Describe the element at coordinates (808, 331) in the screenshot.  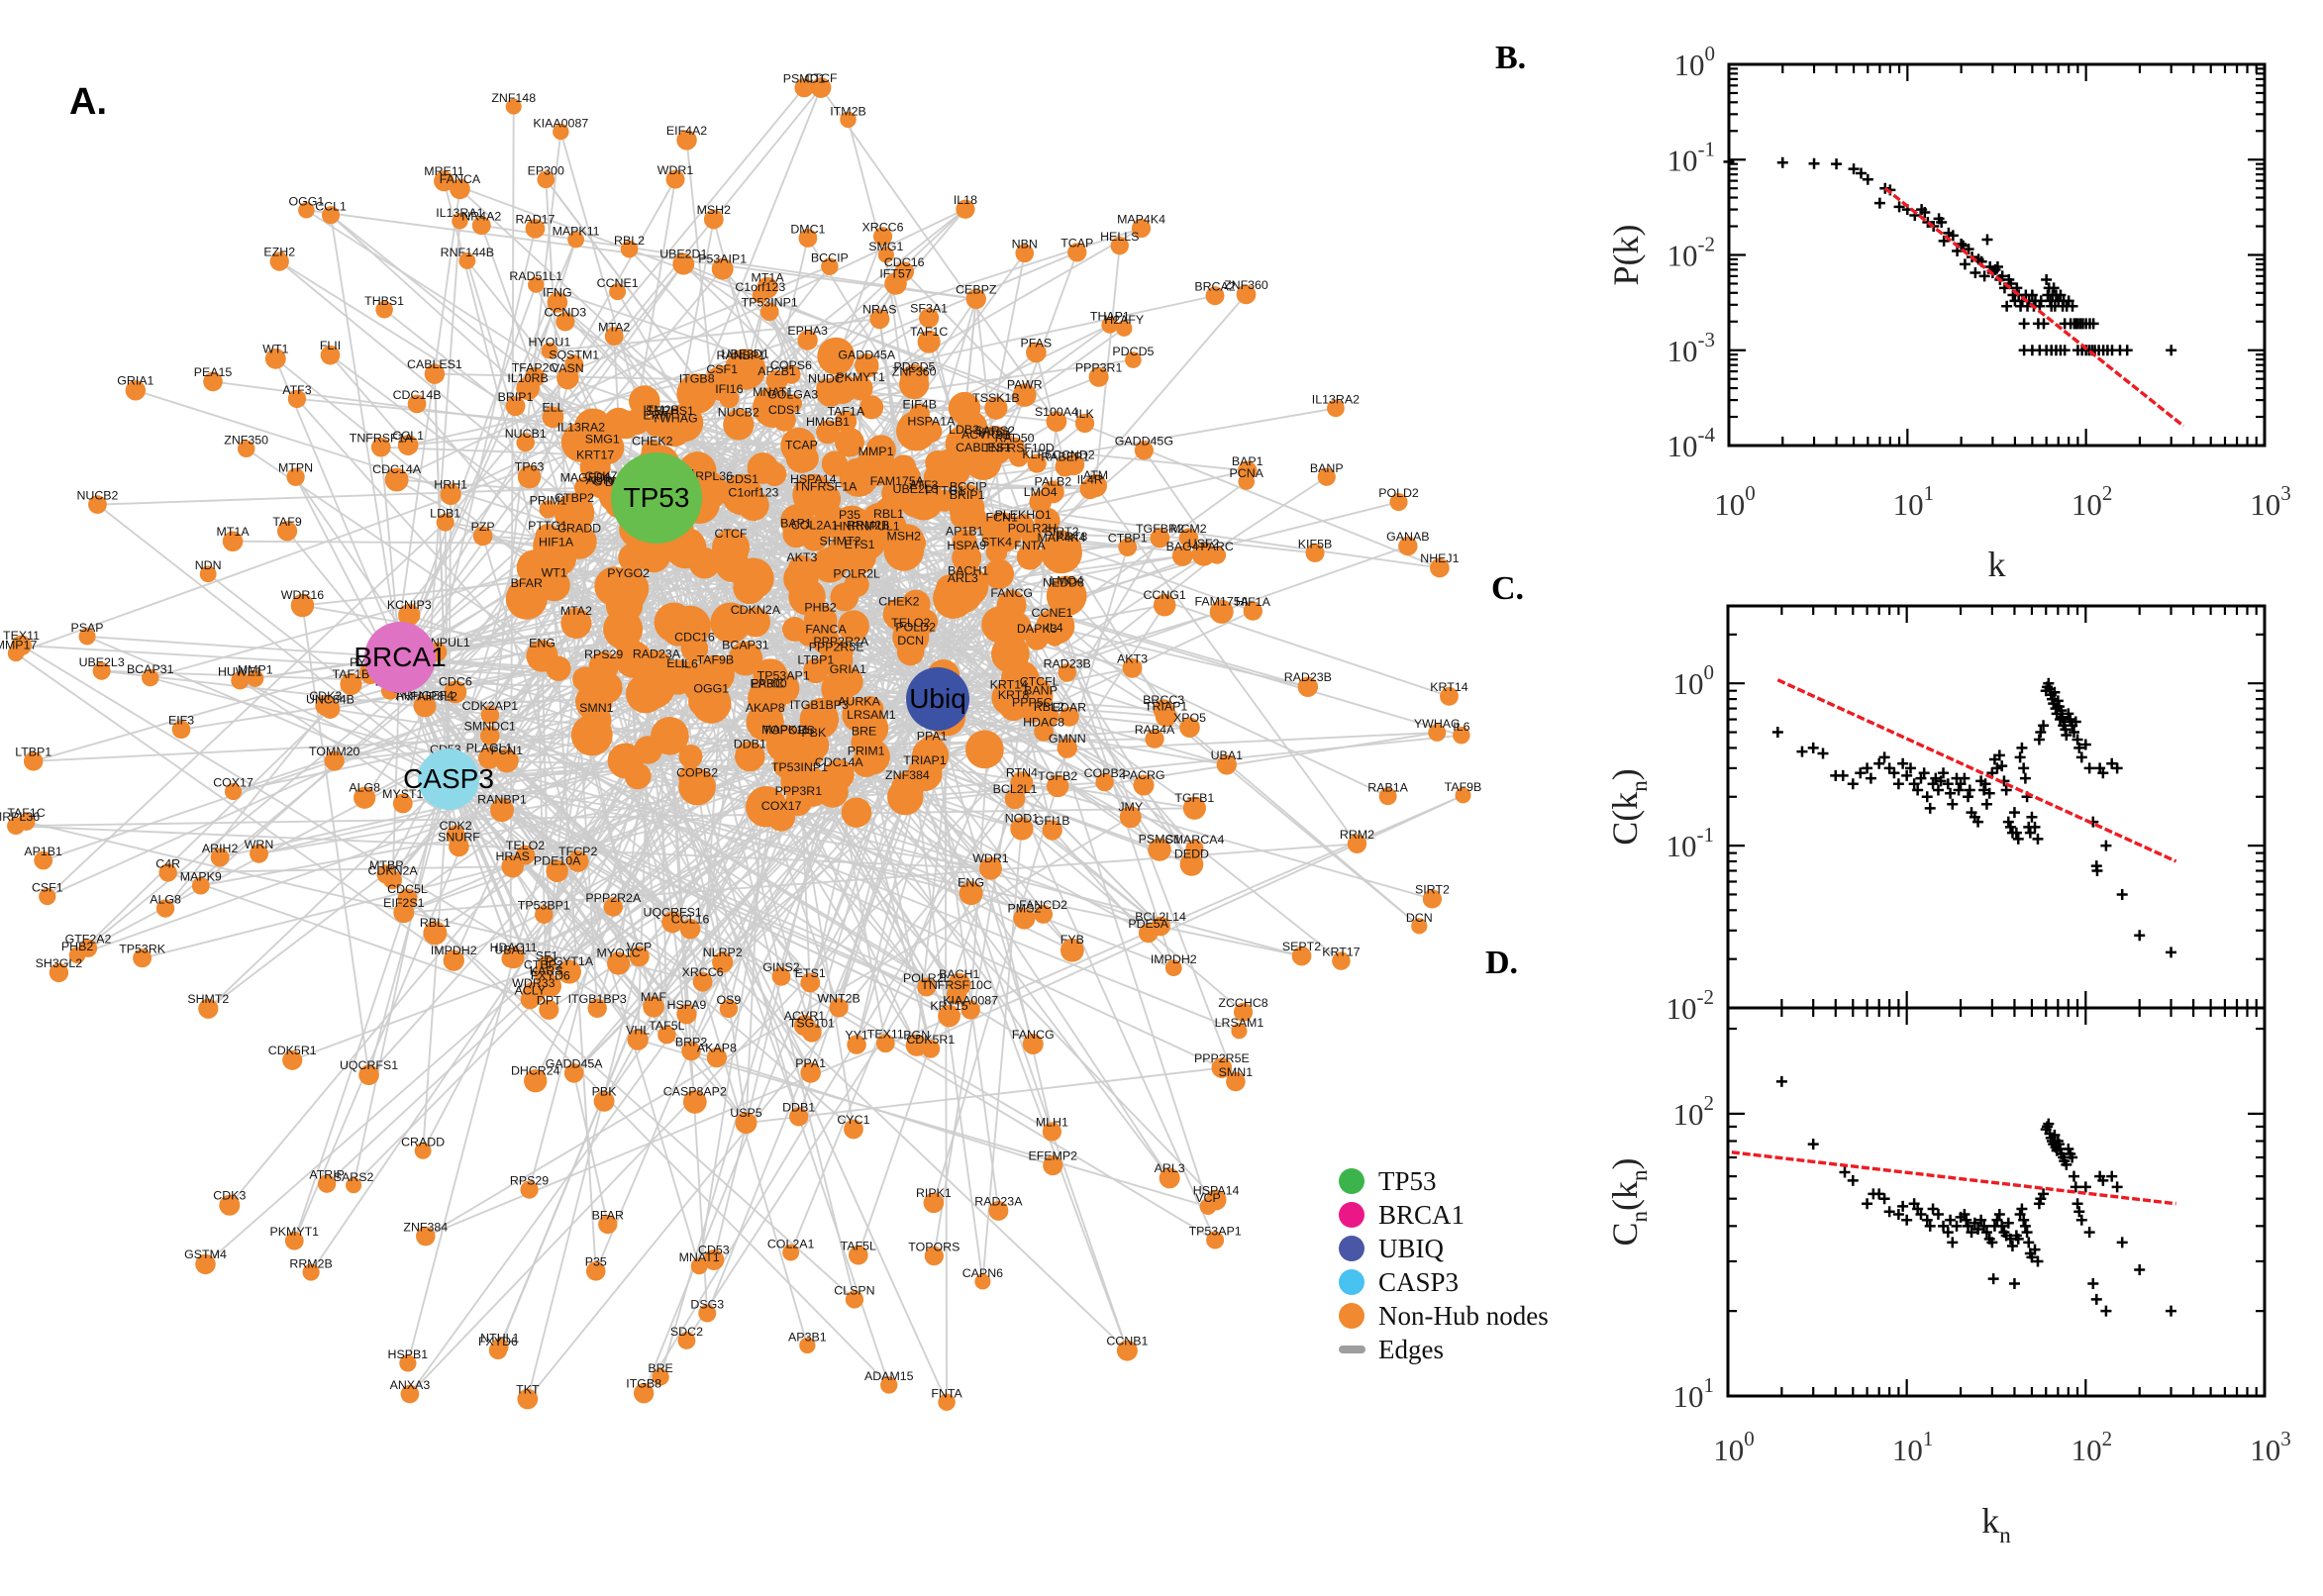
I see `network-node-label: EPHA3` at that location.